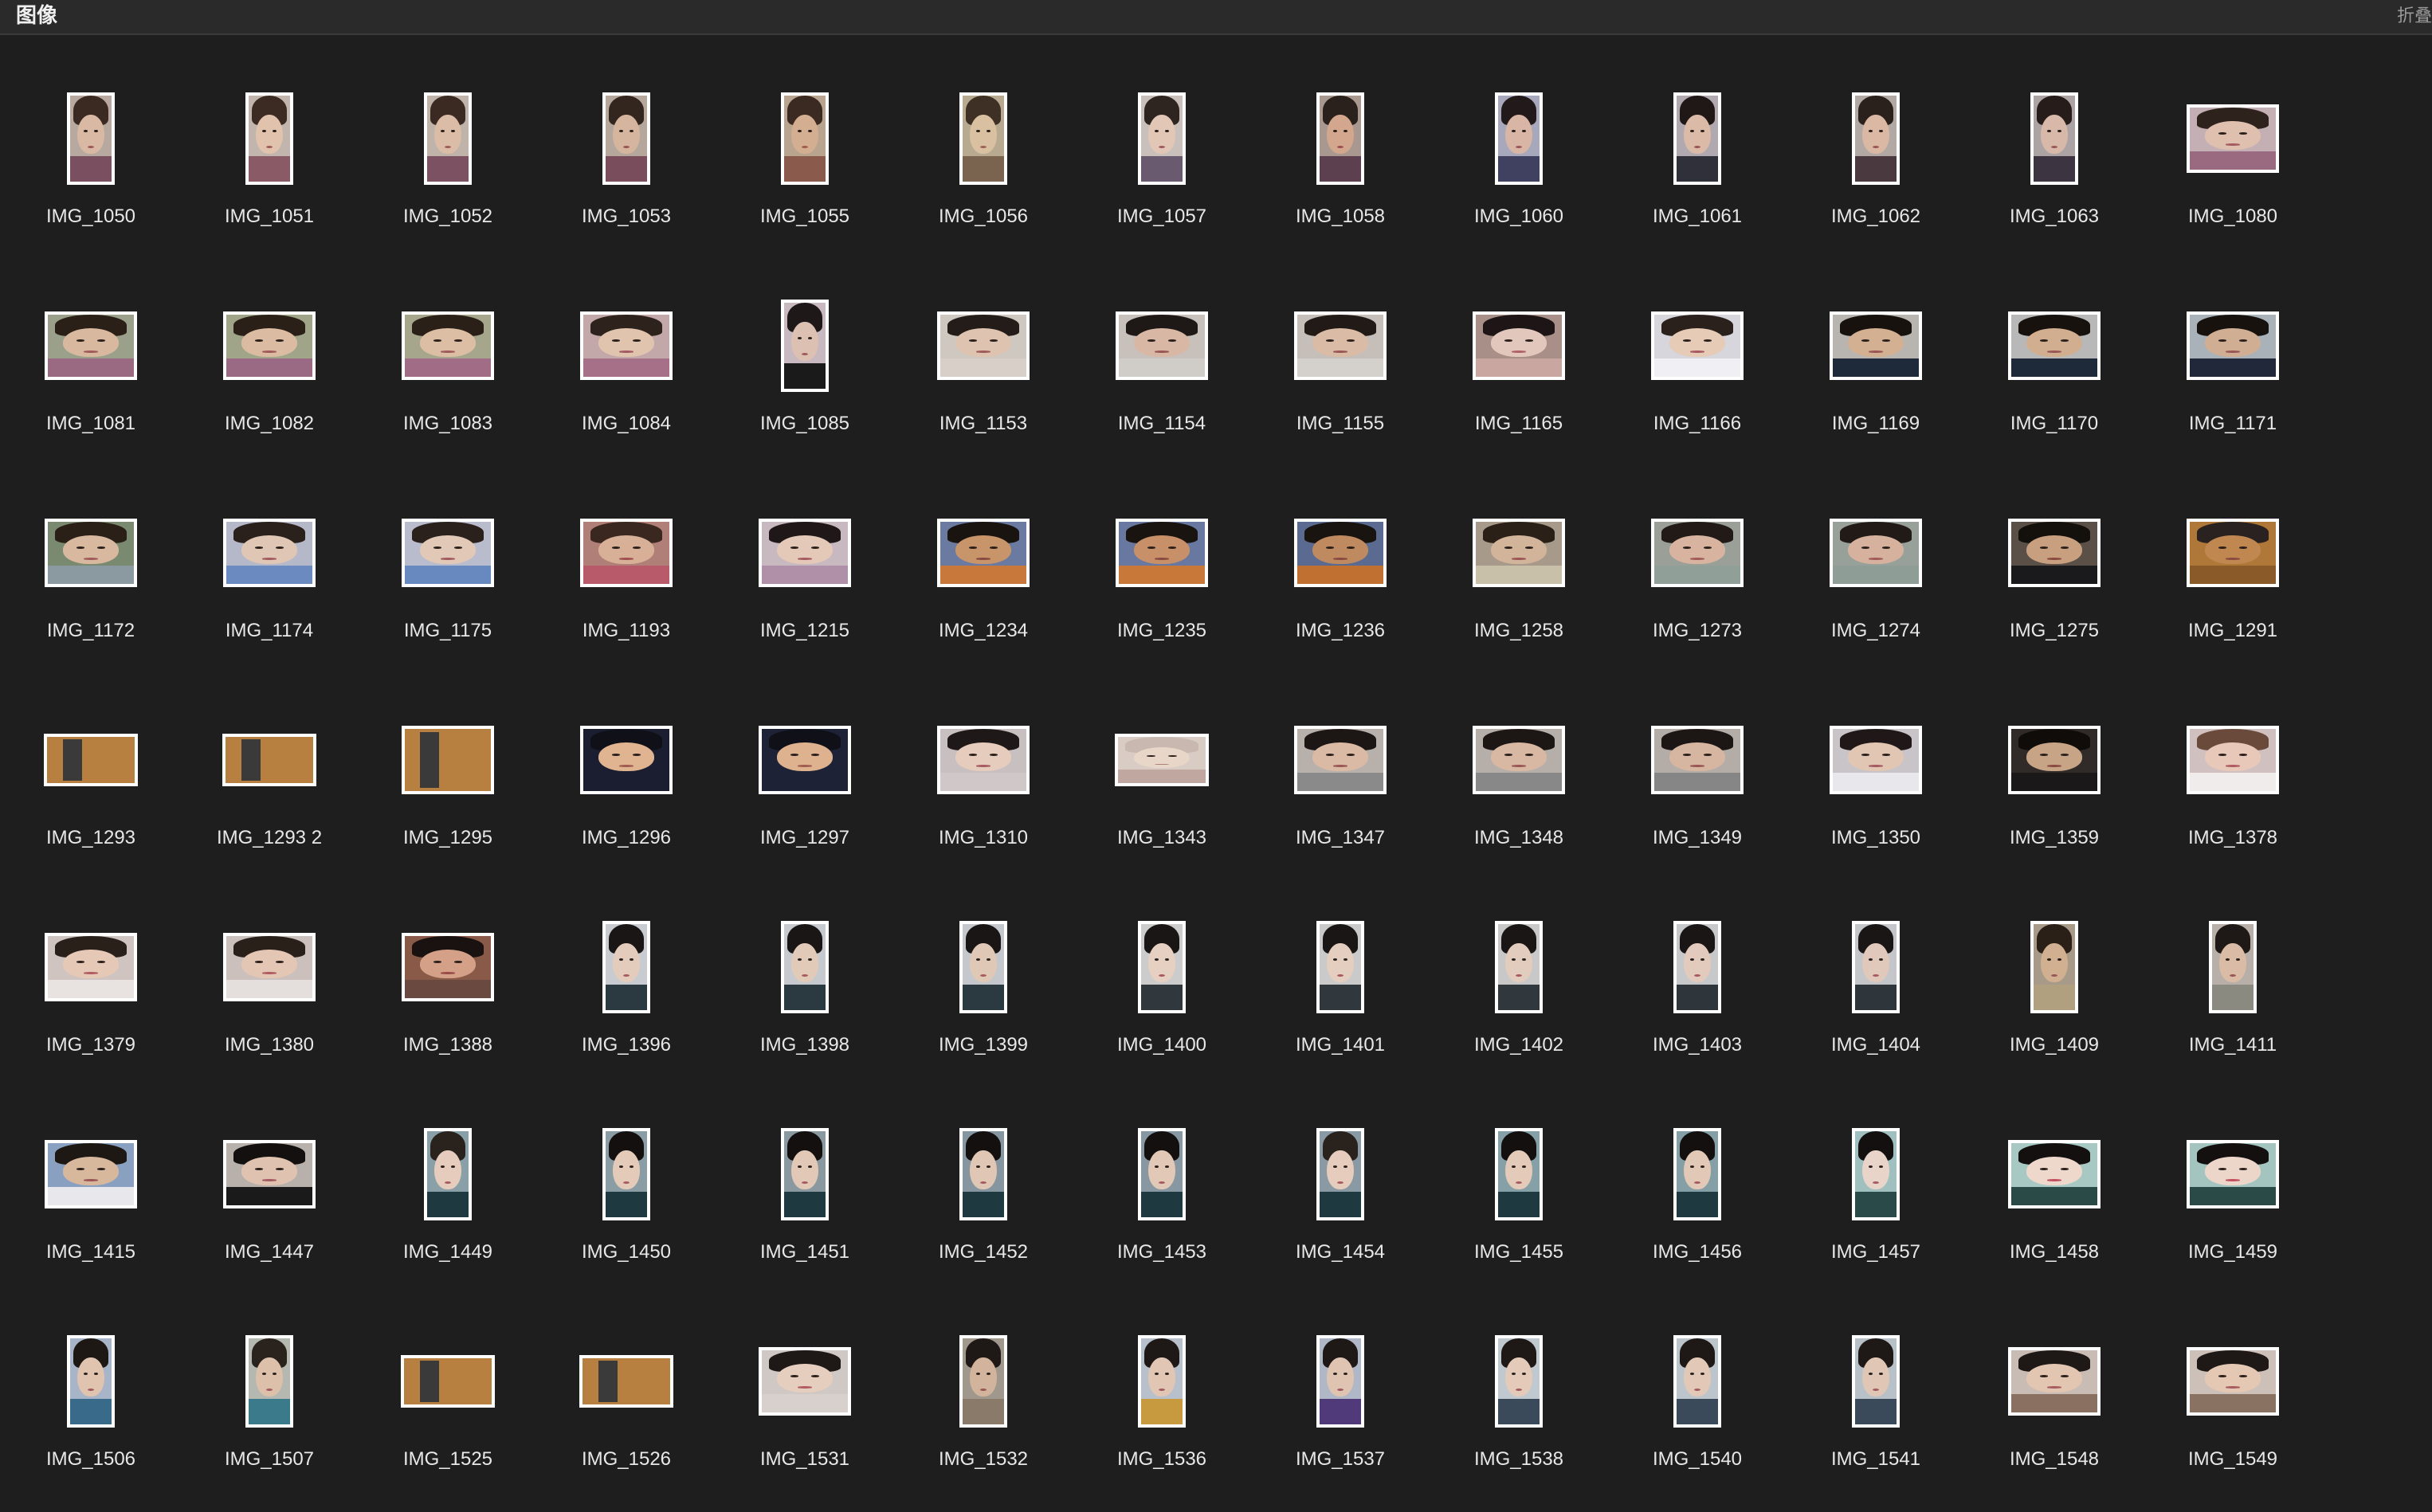 The width and height of the screenshot is (2432, 1512). I want to click on image-thumbnail-item: IMG_1051, so click(269, 138).